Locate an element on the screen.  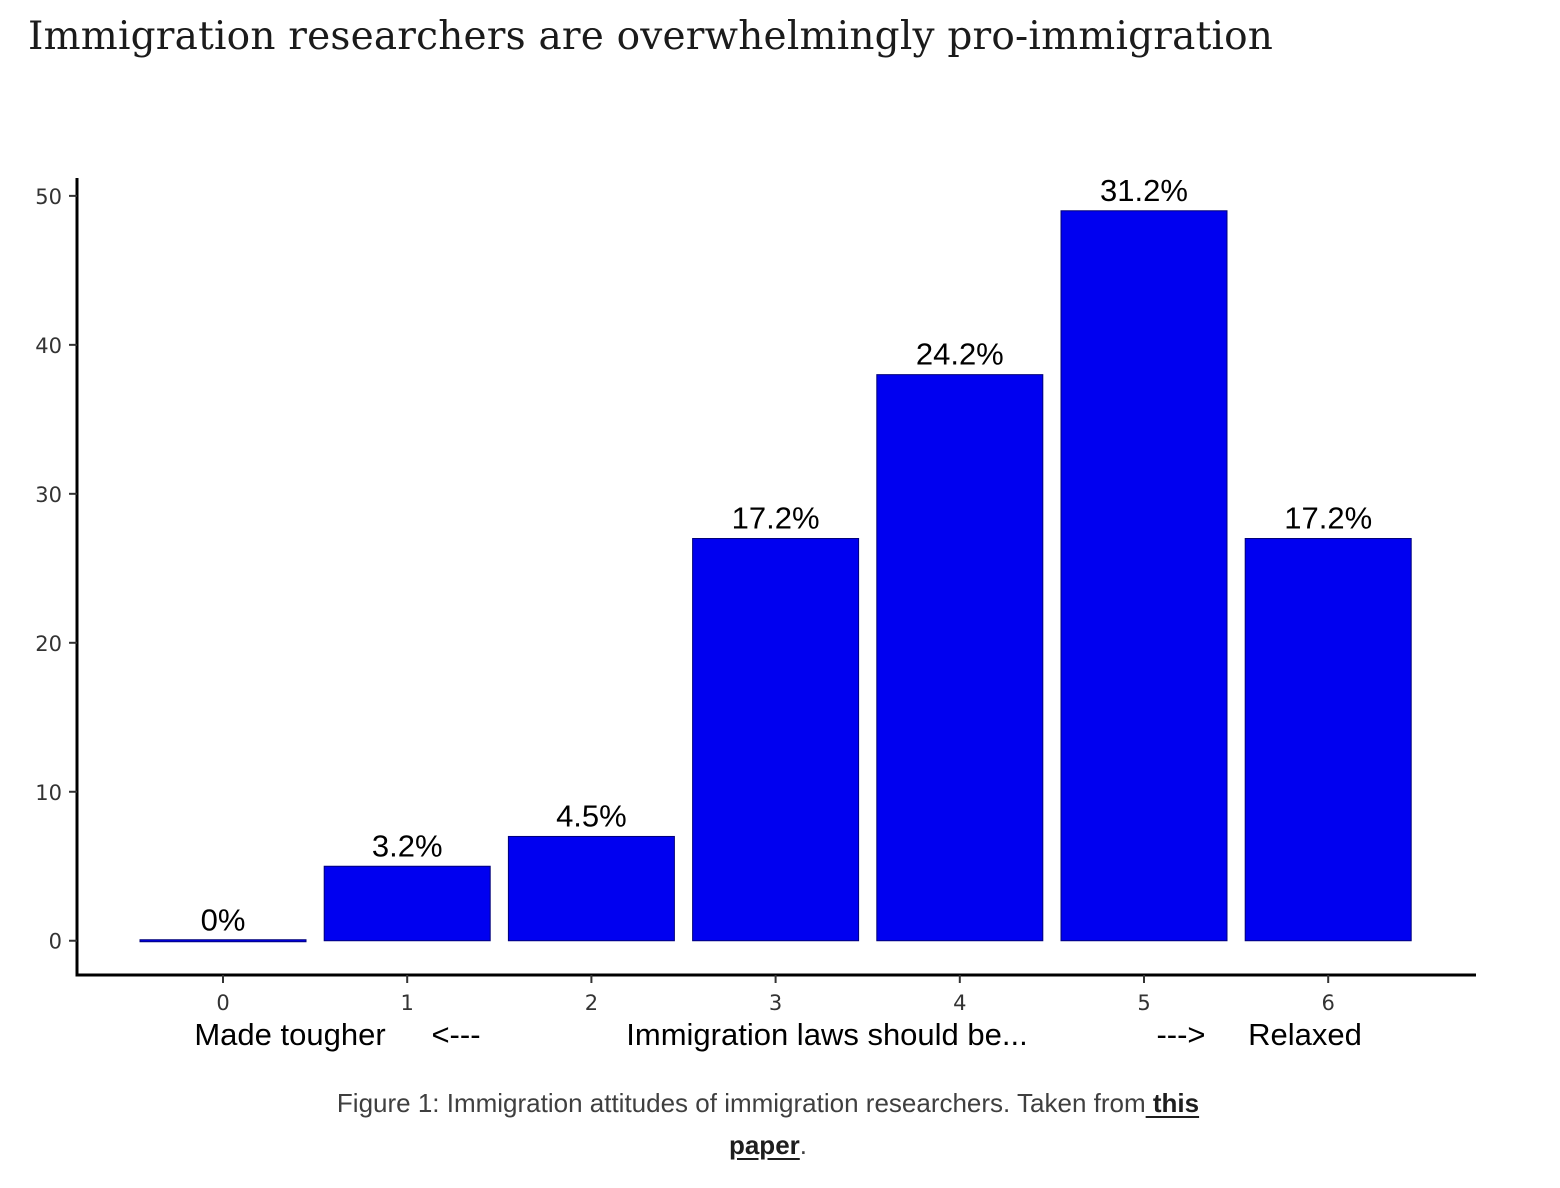
caption-link-this: this is located at coordinates (1172, 1103).